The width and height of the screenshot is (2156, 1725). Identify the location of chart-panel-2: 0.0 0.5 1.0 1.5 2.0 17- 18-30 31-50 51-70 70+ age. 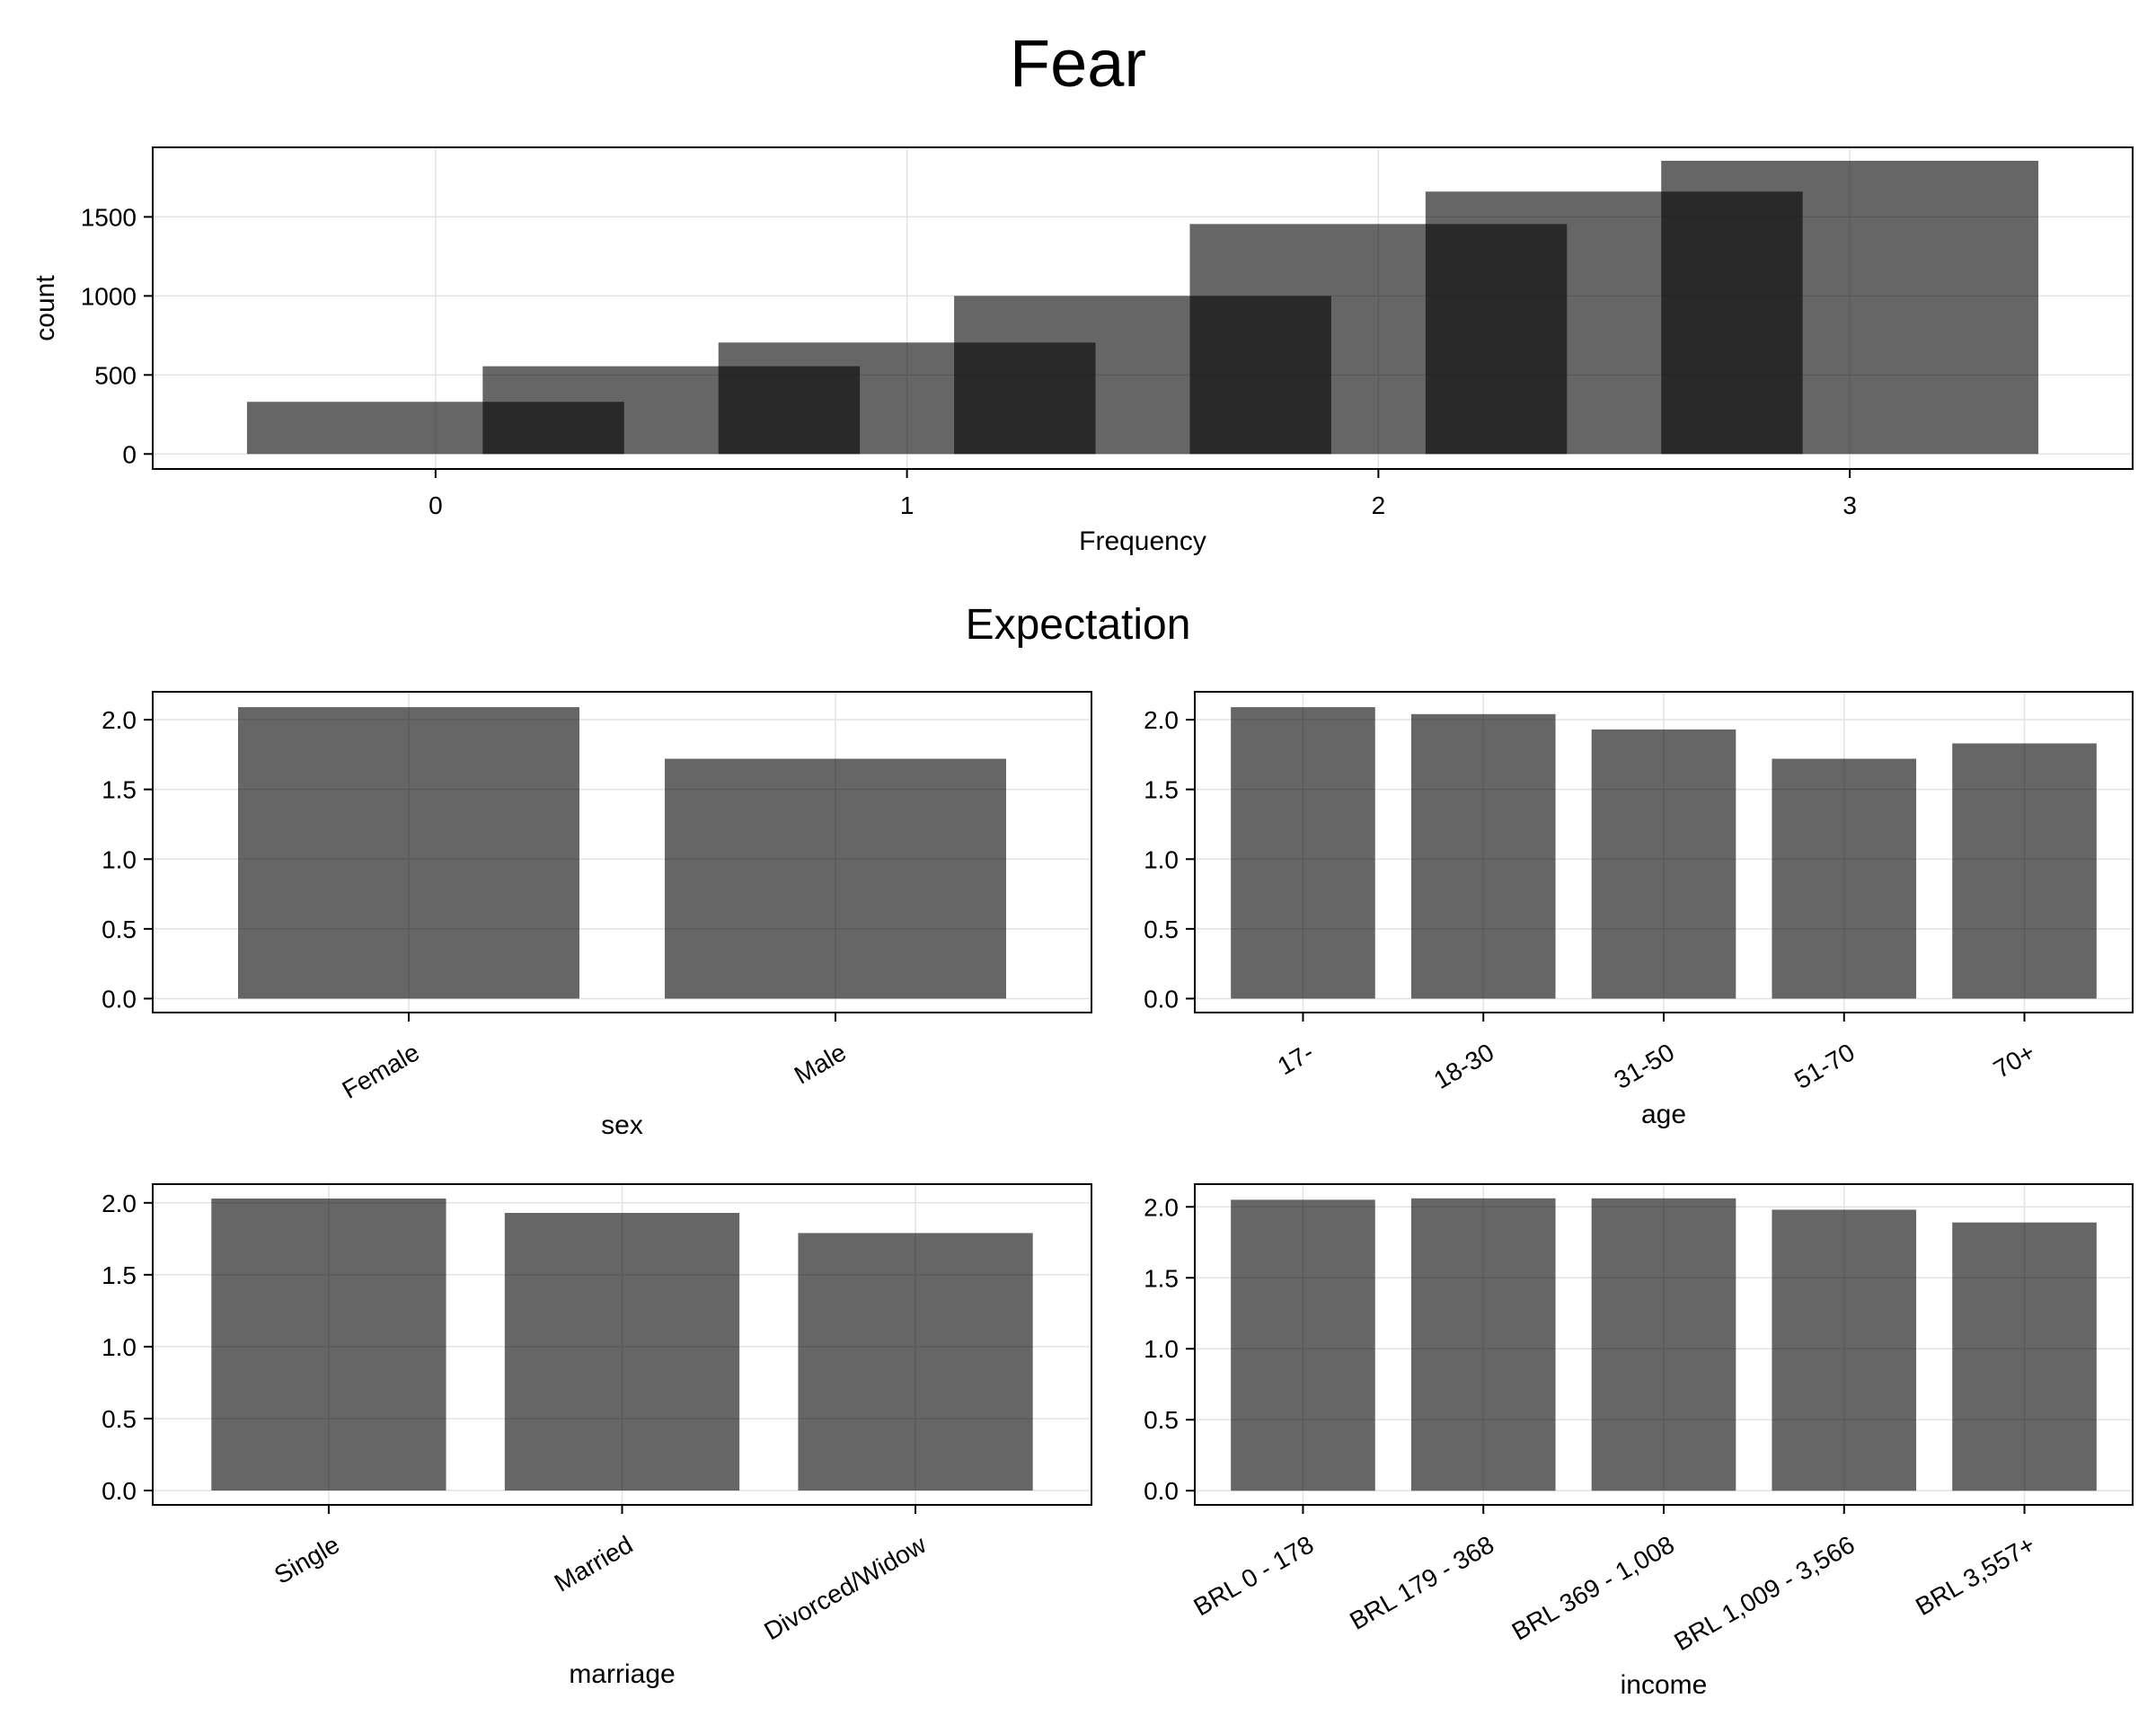
(1639, 910).